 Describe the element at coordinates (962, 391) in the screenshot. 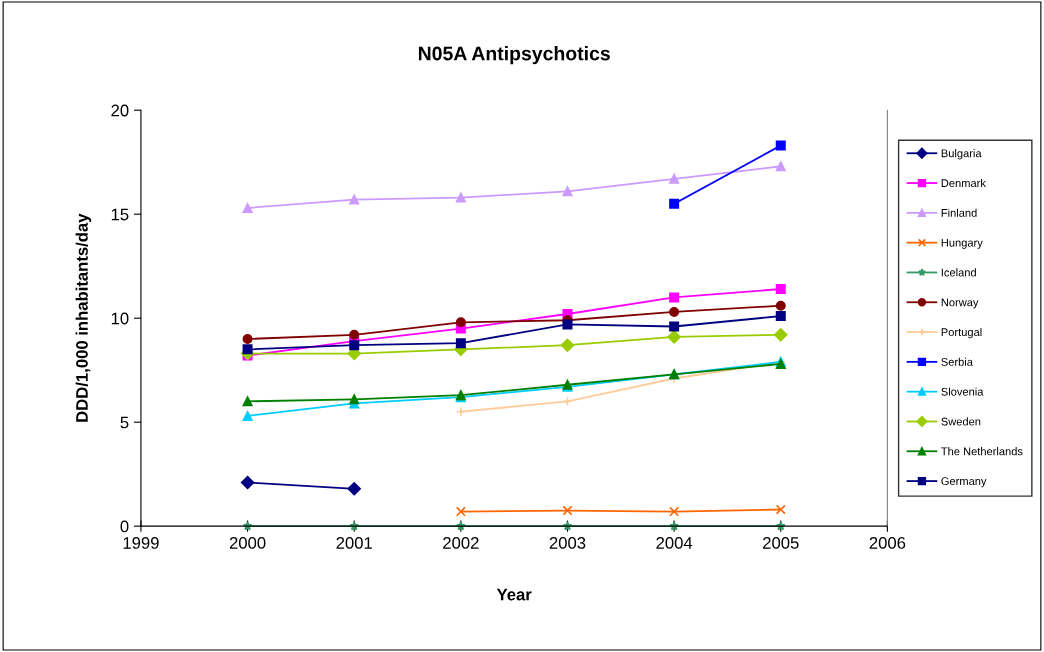

I see `legend-label: Slovenia` at that location.